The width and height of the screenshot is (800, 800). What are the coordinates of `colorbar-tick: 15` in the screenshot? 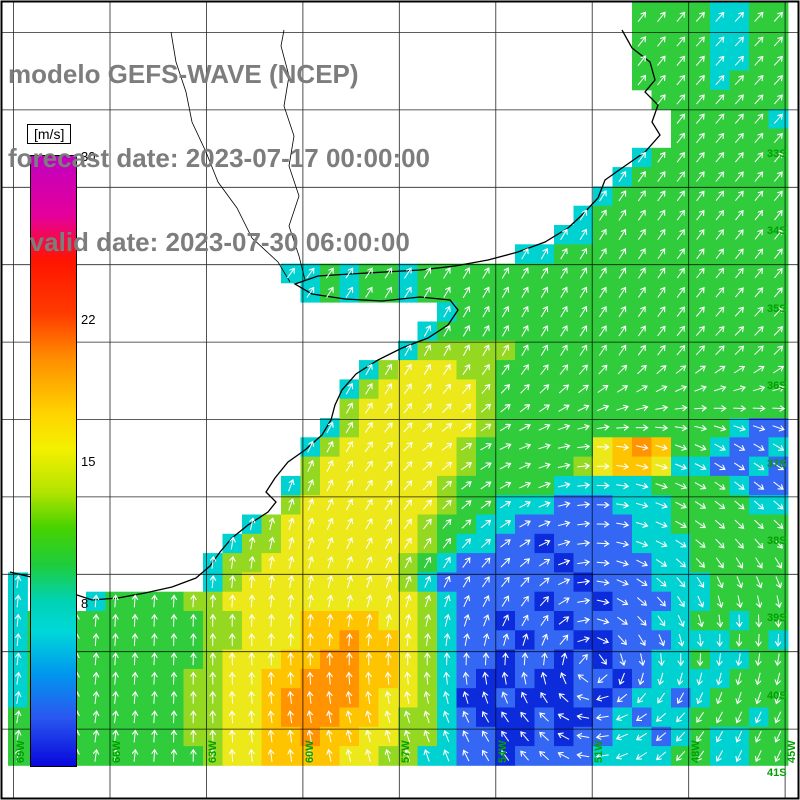 It's located at (88, 461).